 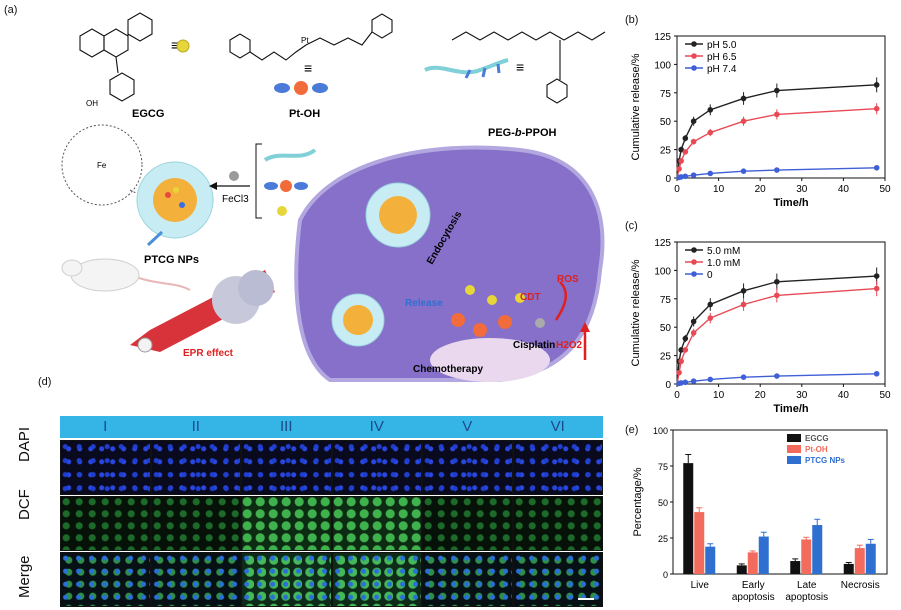 I want to click on peg-ppoh-label: PEG-b-PPOH, so click(x=522, y=133).